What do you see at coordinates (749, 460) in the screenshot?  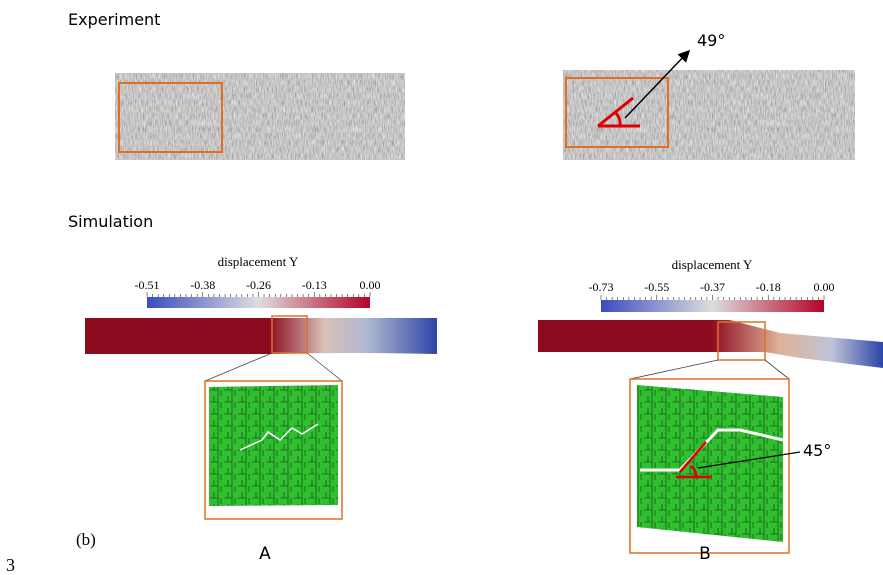 I see `pointer` at bounding box center [749, 460].